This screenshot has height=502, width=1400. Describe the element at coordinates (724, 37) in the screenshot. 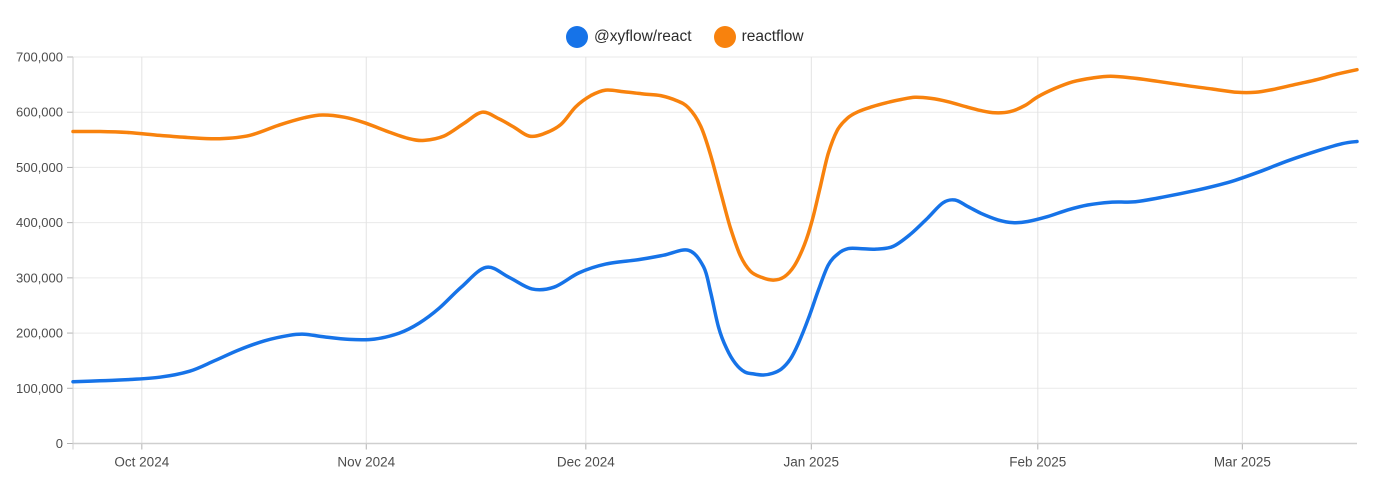

I see `reactflow-color-dot` at that location.